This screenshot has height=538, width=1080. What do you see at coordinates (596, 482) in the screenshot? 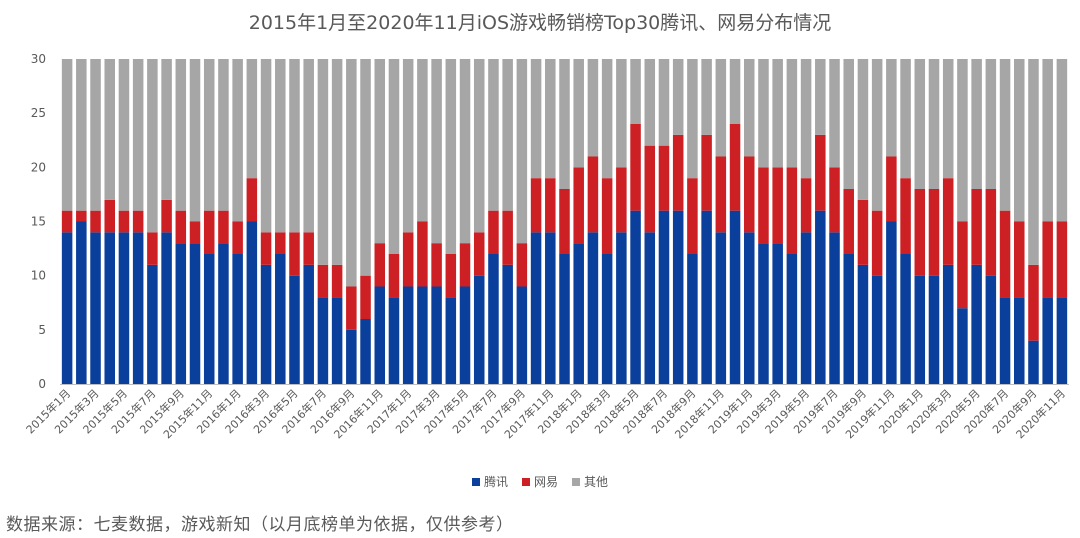
I see `legend-label-other: 其他` at bounding box center [596, 482].